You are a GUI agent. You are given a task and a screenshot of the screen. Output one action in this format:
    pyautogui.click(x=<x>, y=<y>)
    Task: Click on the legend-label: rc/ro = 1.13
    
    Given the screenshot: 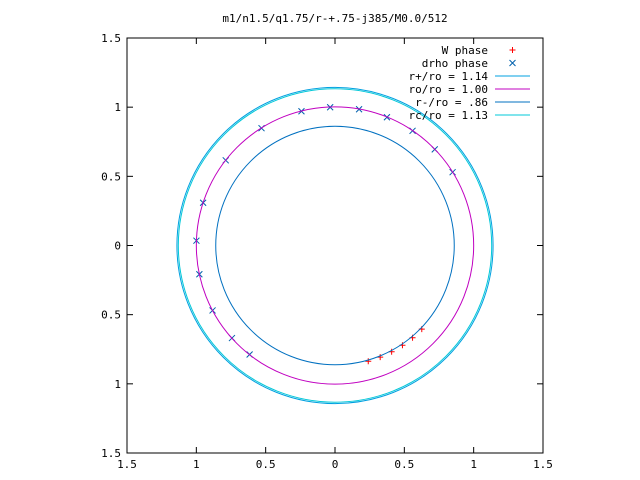 What is the action you would take?
    pyautogui.click(x=448, y=115)
    